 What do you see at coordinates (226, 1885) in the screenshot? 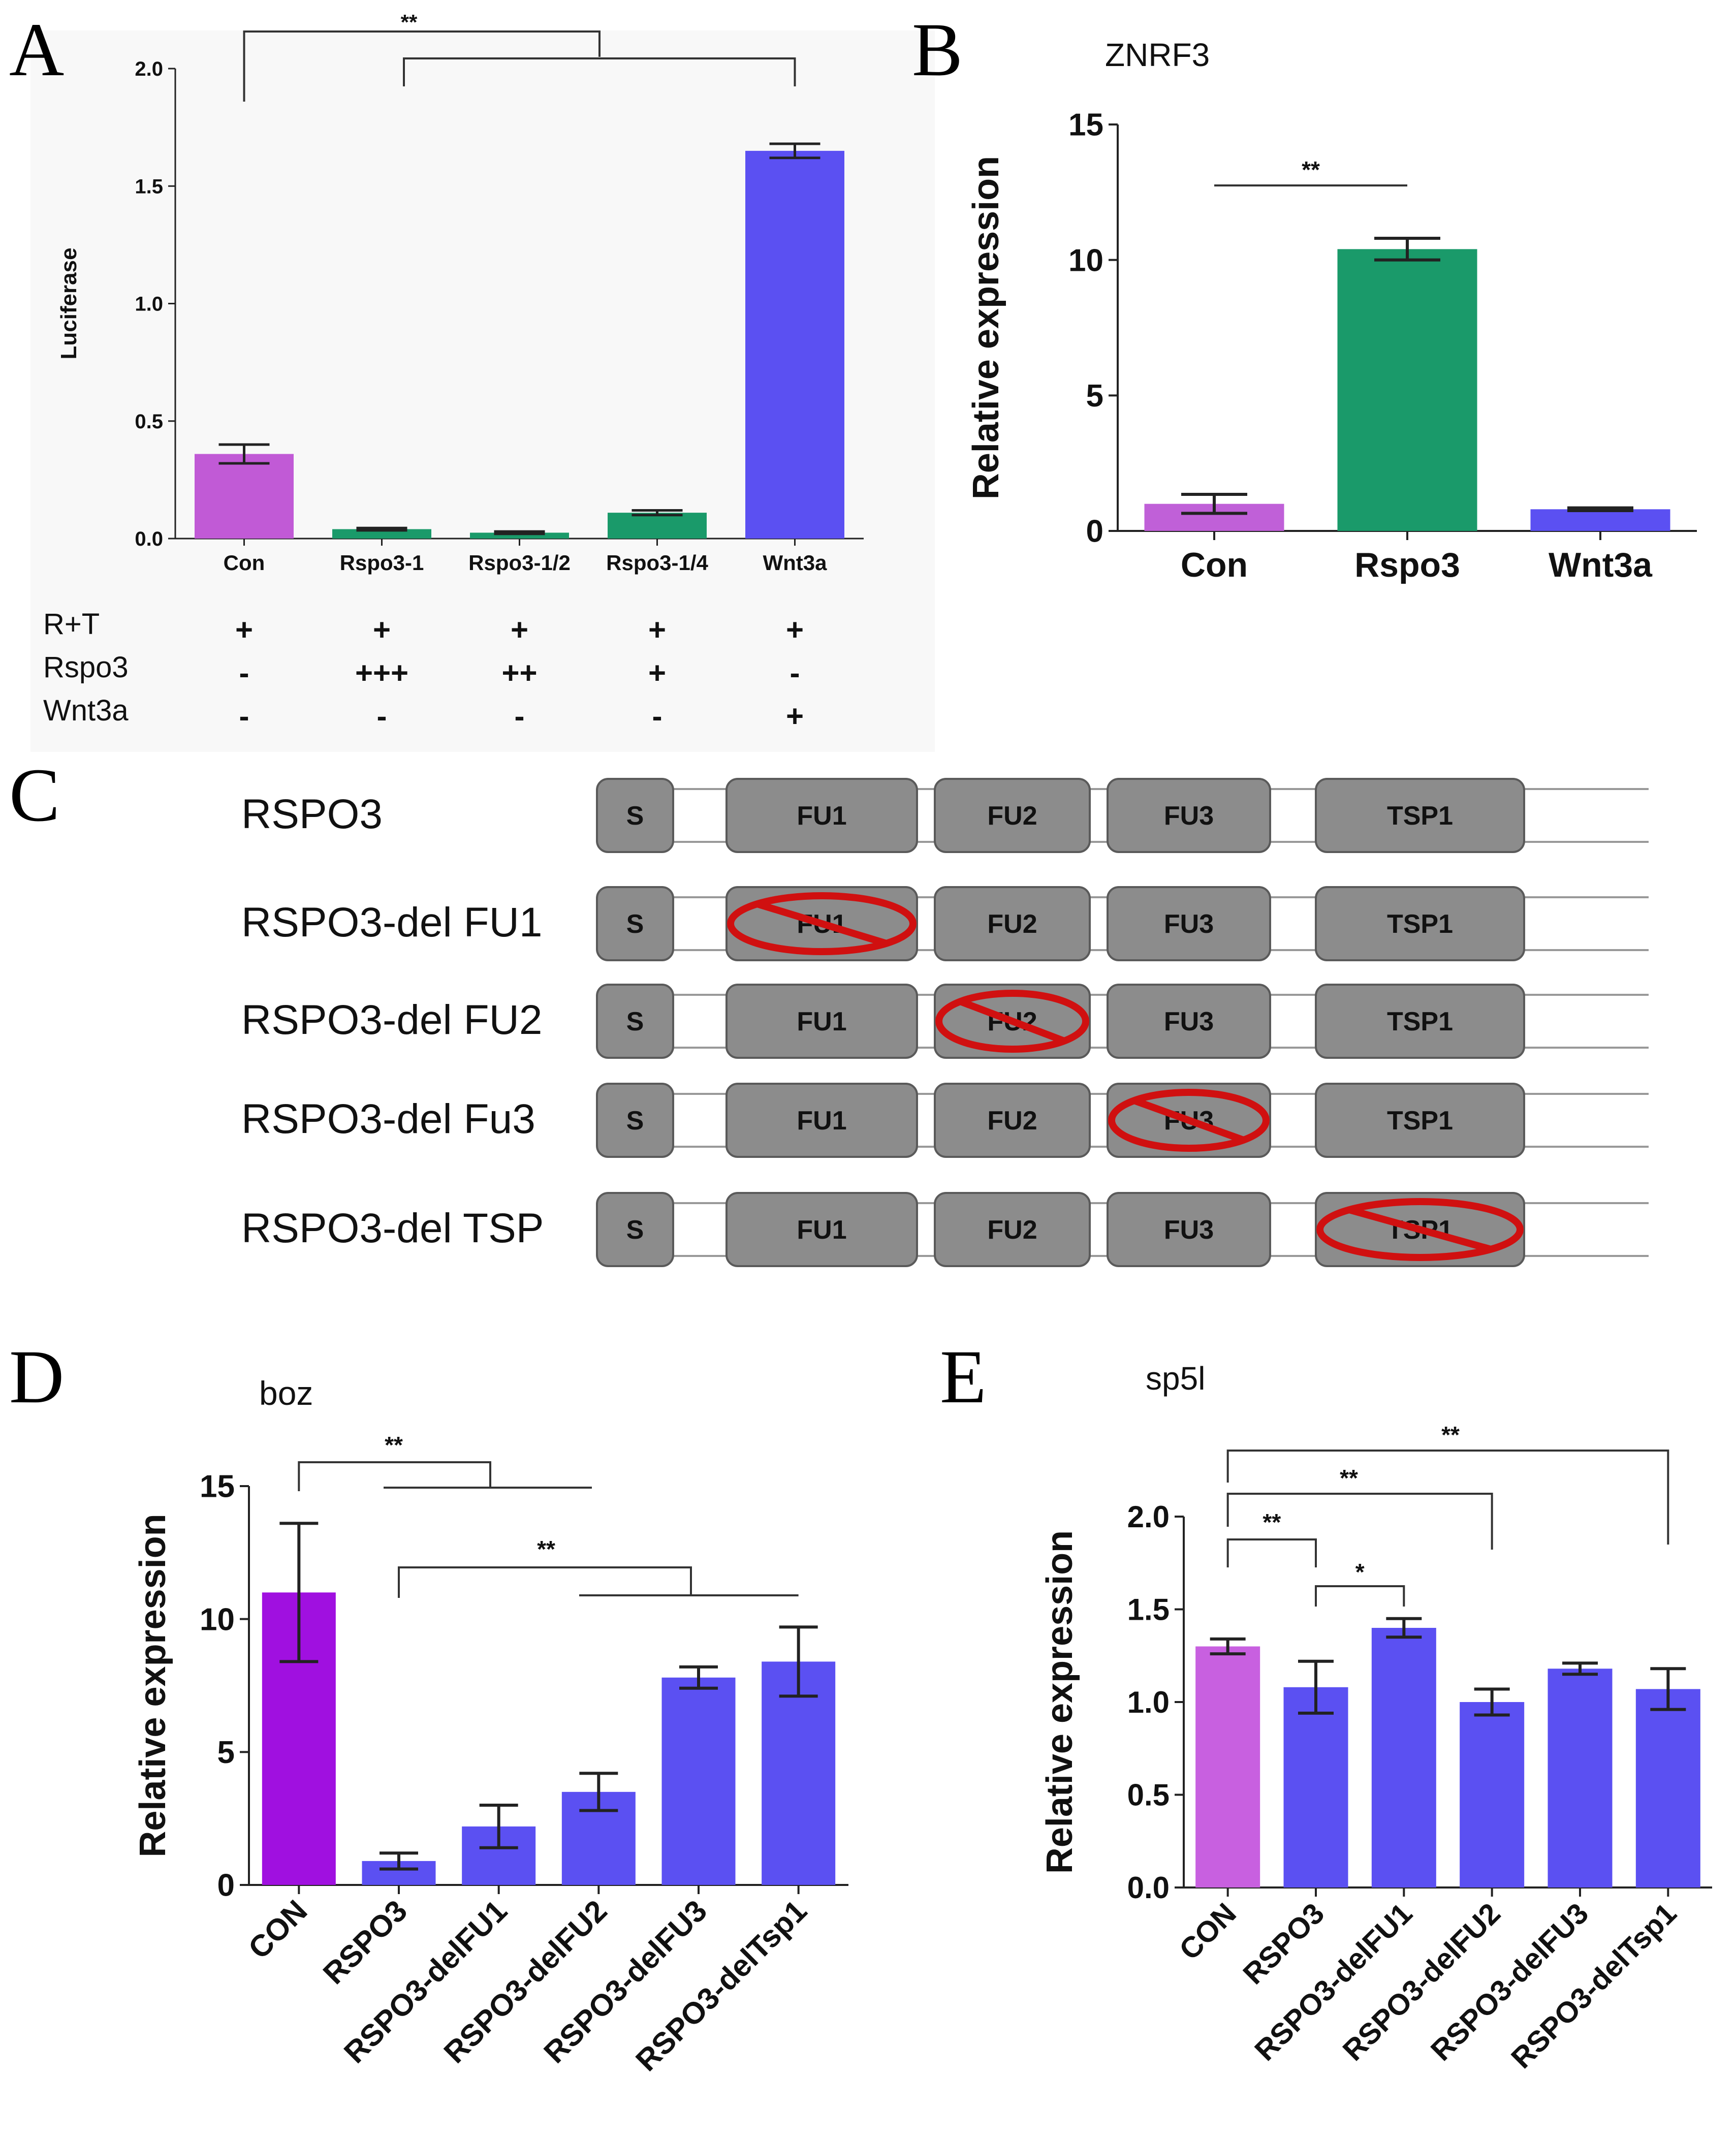
I see `y-tick-label: 0` at bounding box center [226, 1885].